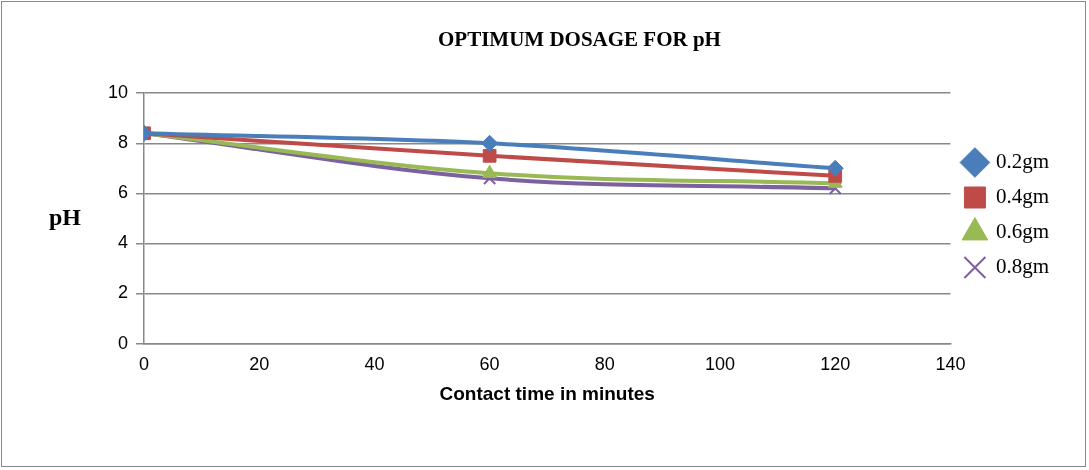 The width and height of the screenshot is (1089, 470). Describe the element at coordinates (123, 192) in the screenshot. I see `y-tick-label: 6` at that location.